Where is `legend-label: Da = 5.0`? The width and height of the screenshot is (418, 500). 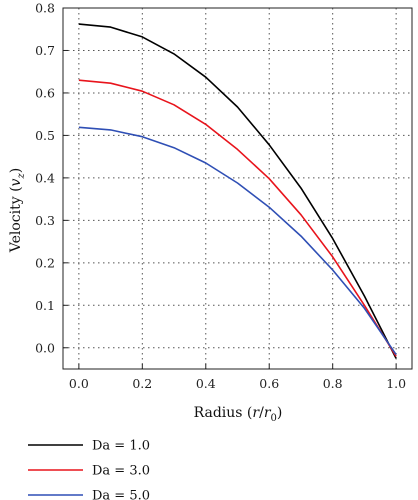 legend-label: Da = 5.0 is located at coordinates (121, 494).